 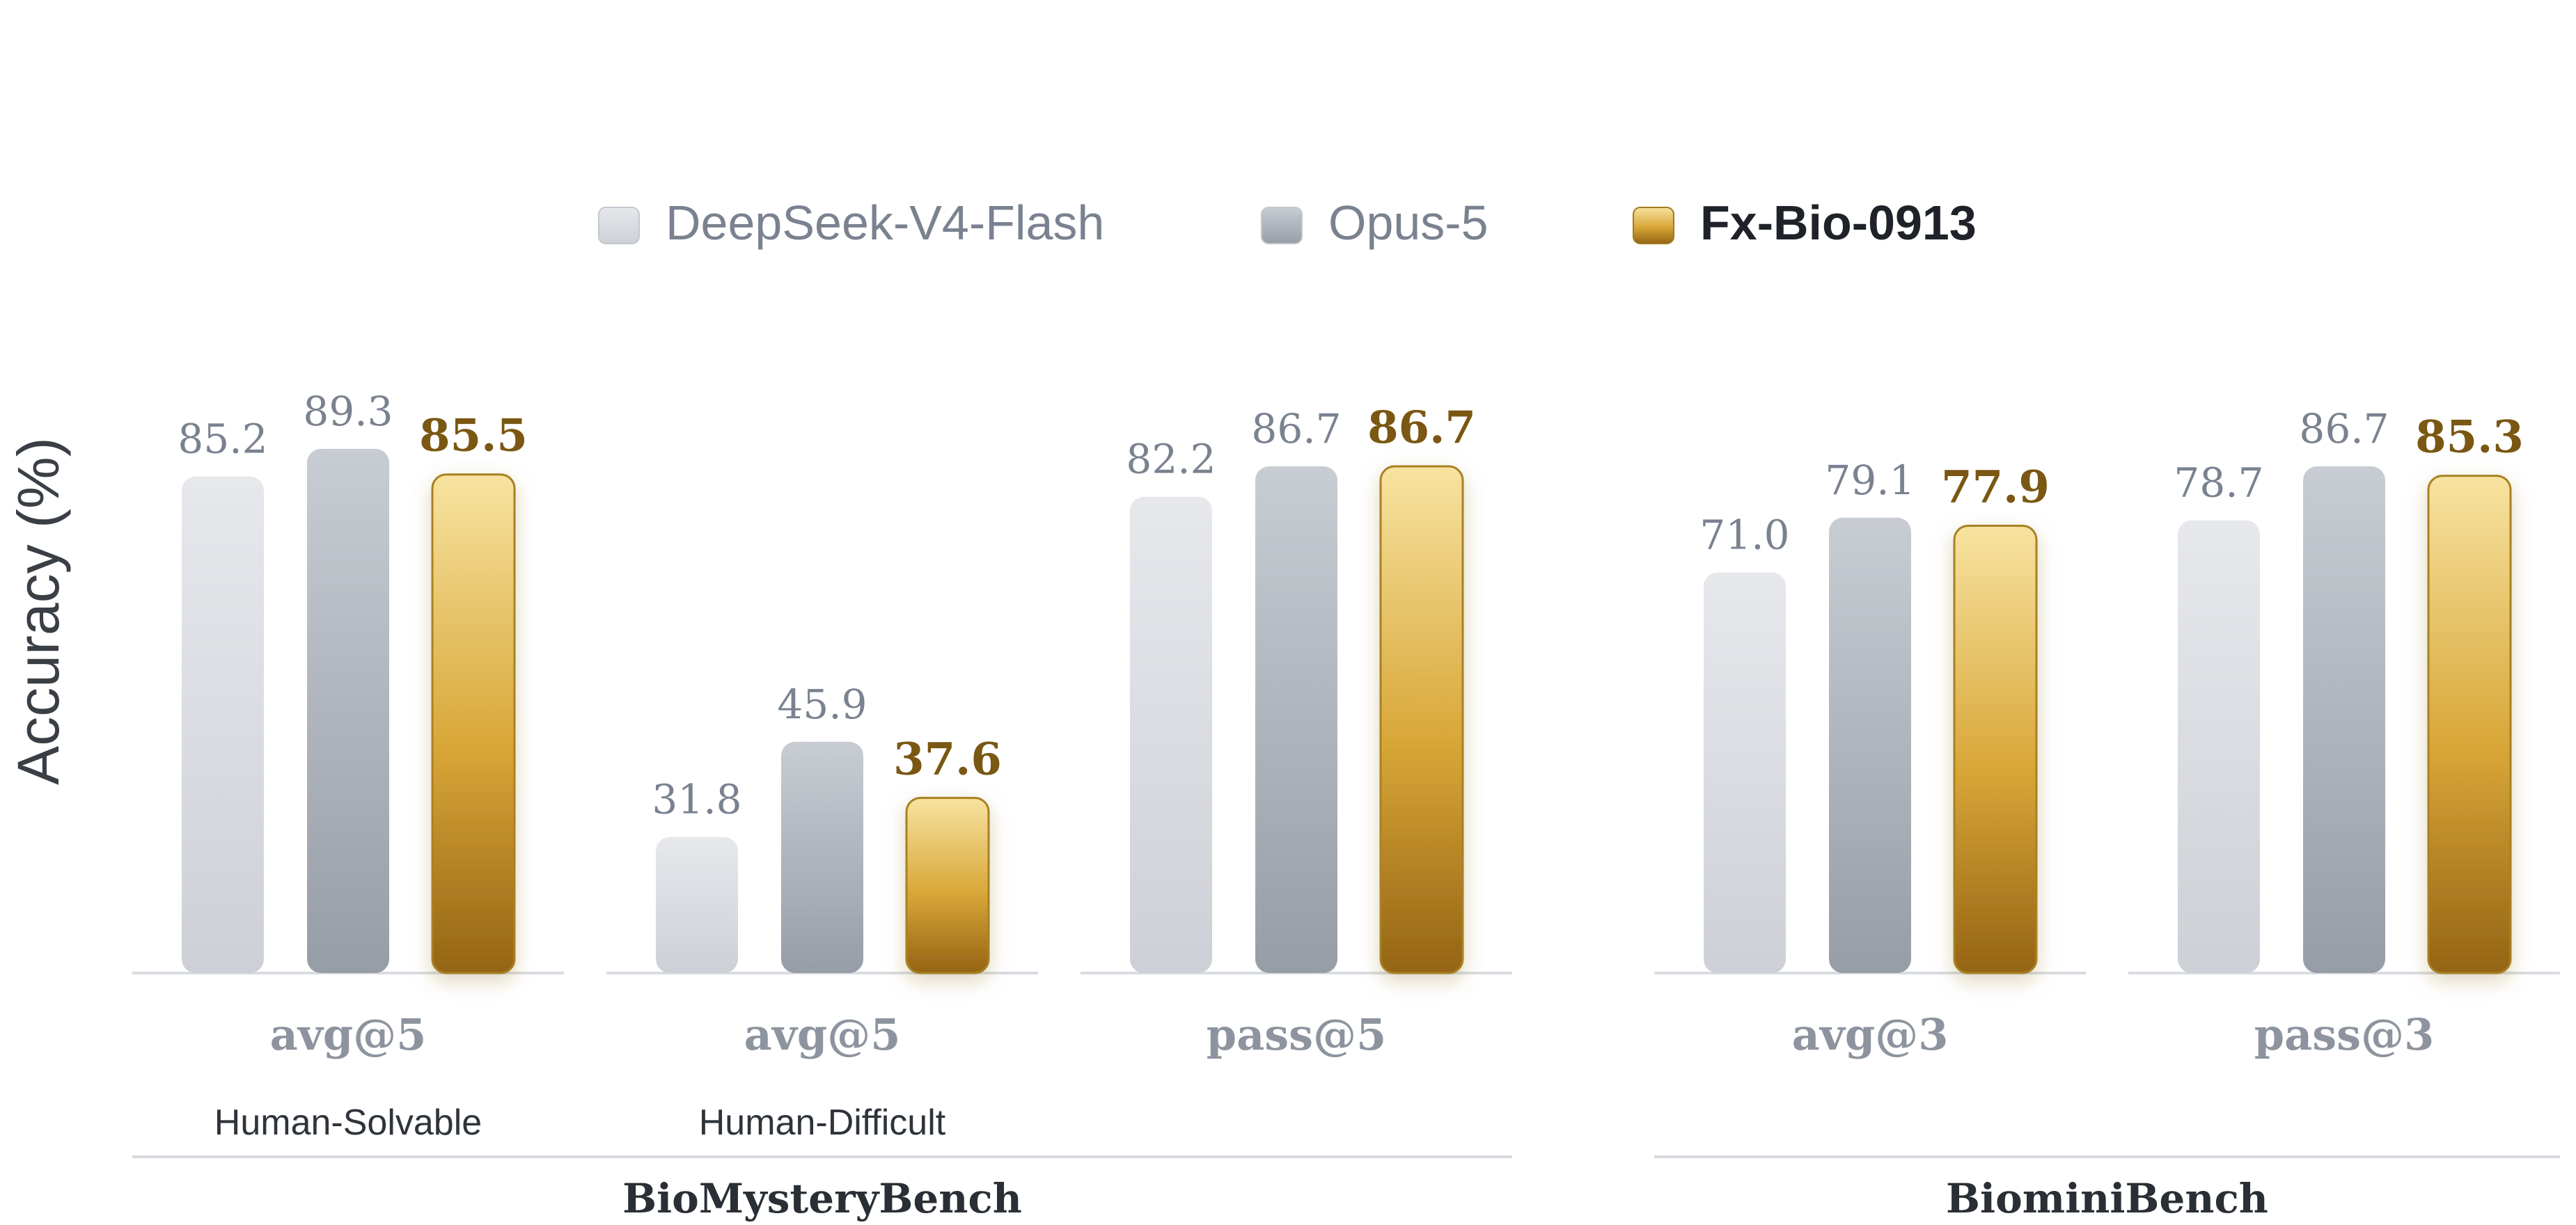 What do you see at coordinates (1995, 487) in the screenshot?
I see `value-label-fx-bio-0913-3: 77.9` at bounding box center [1995, 487].